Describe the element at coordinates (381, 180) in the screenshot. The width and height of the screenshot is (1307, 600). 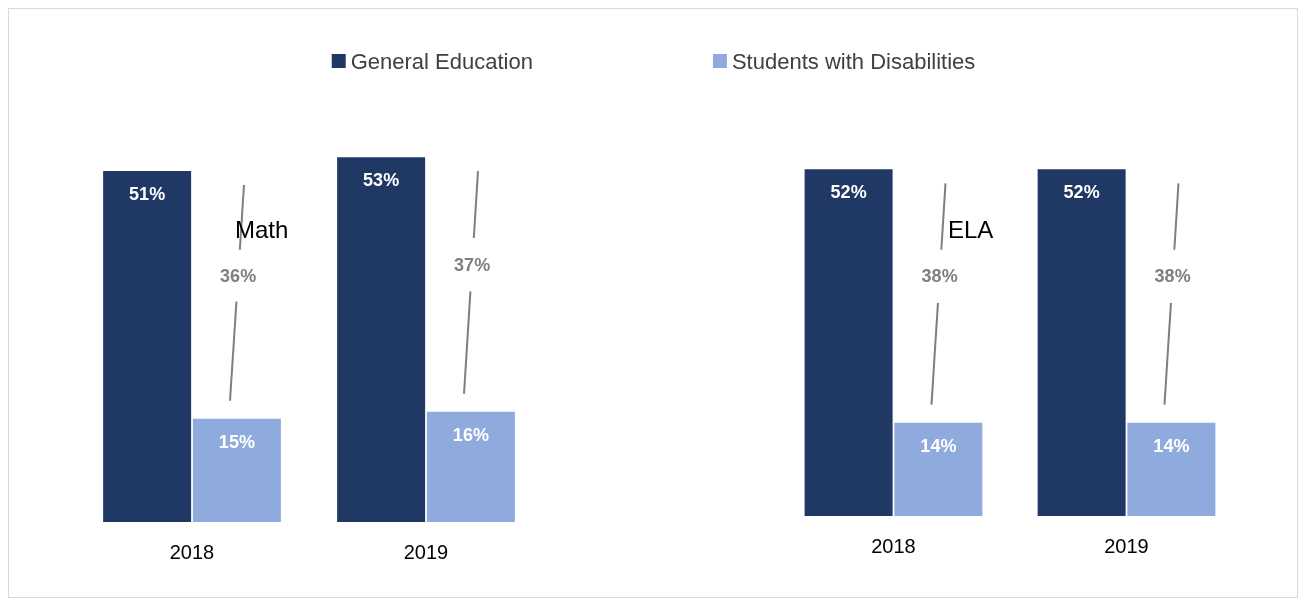
I see `data-label: 53%` at that location.